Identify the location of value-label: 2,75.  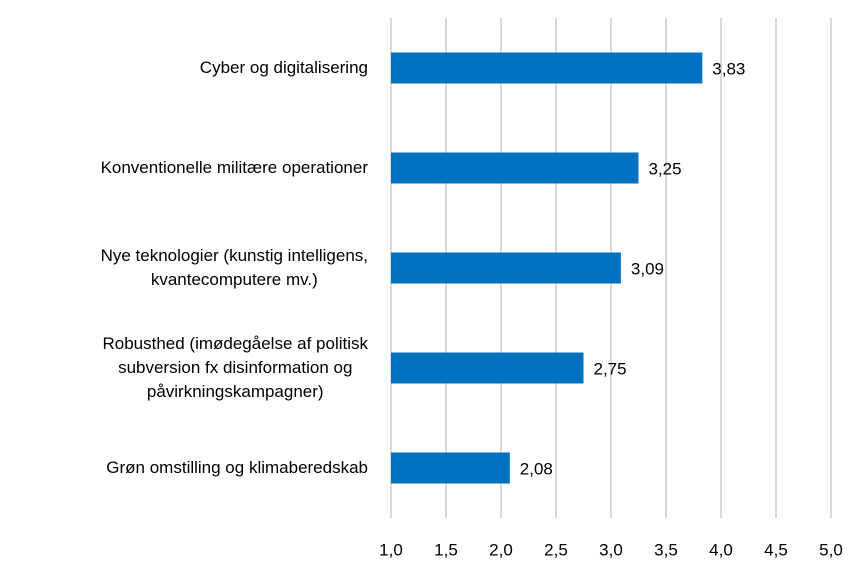
(610, 368).